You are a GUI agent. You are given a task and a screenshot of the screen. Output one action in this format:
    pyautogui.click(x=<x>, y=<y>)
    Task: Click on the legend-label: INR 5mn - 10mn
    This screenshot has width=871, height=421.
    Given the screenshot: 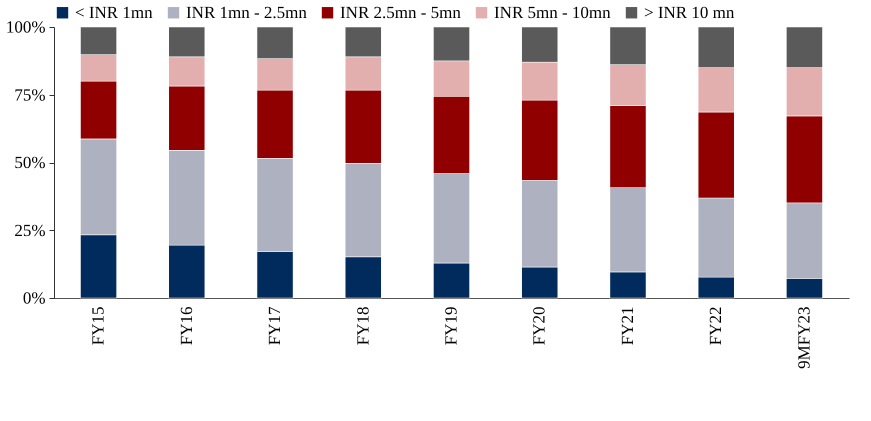 What is the action you would take?
    pyautogui.click(x=553, y=12)
    